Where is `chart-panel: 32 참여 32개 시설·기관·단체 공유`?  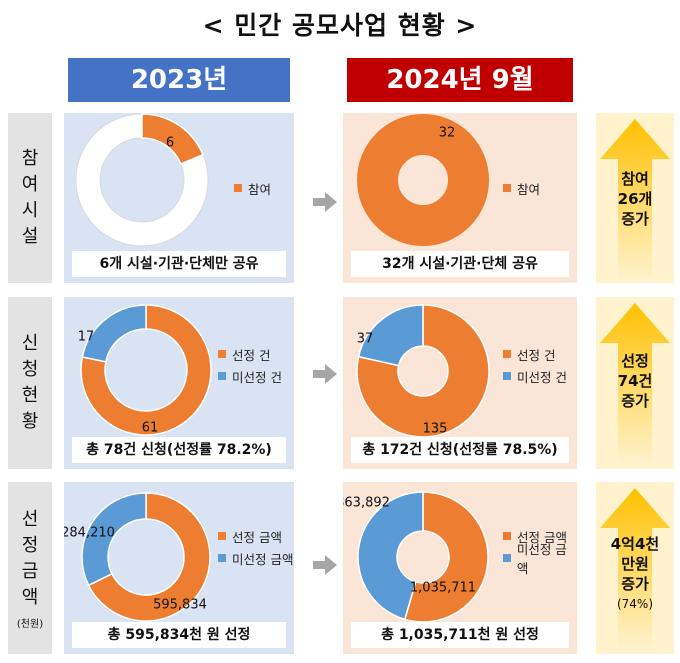 chart-panel: 32 참여 32개 시설·기관·단체 공유 is located at coordinates (460, 198).